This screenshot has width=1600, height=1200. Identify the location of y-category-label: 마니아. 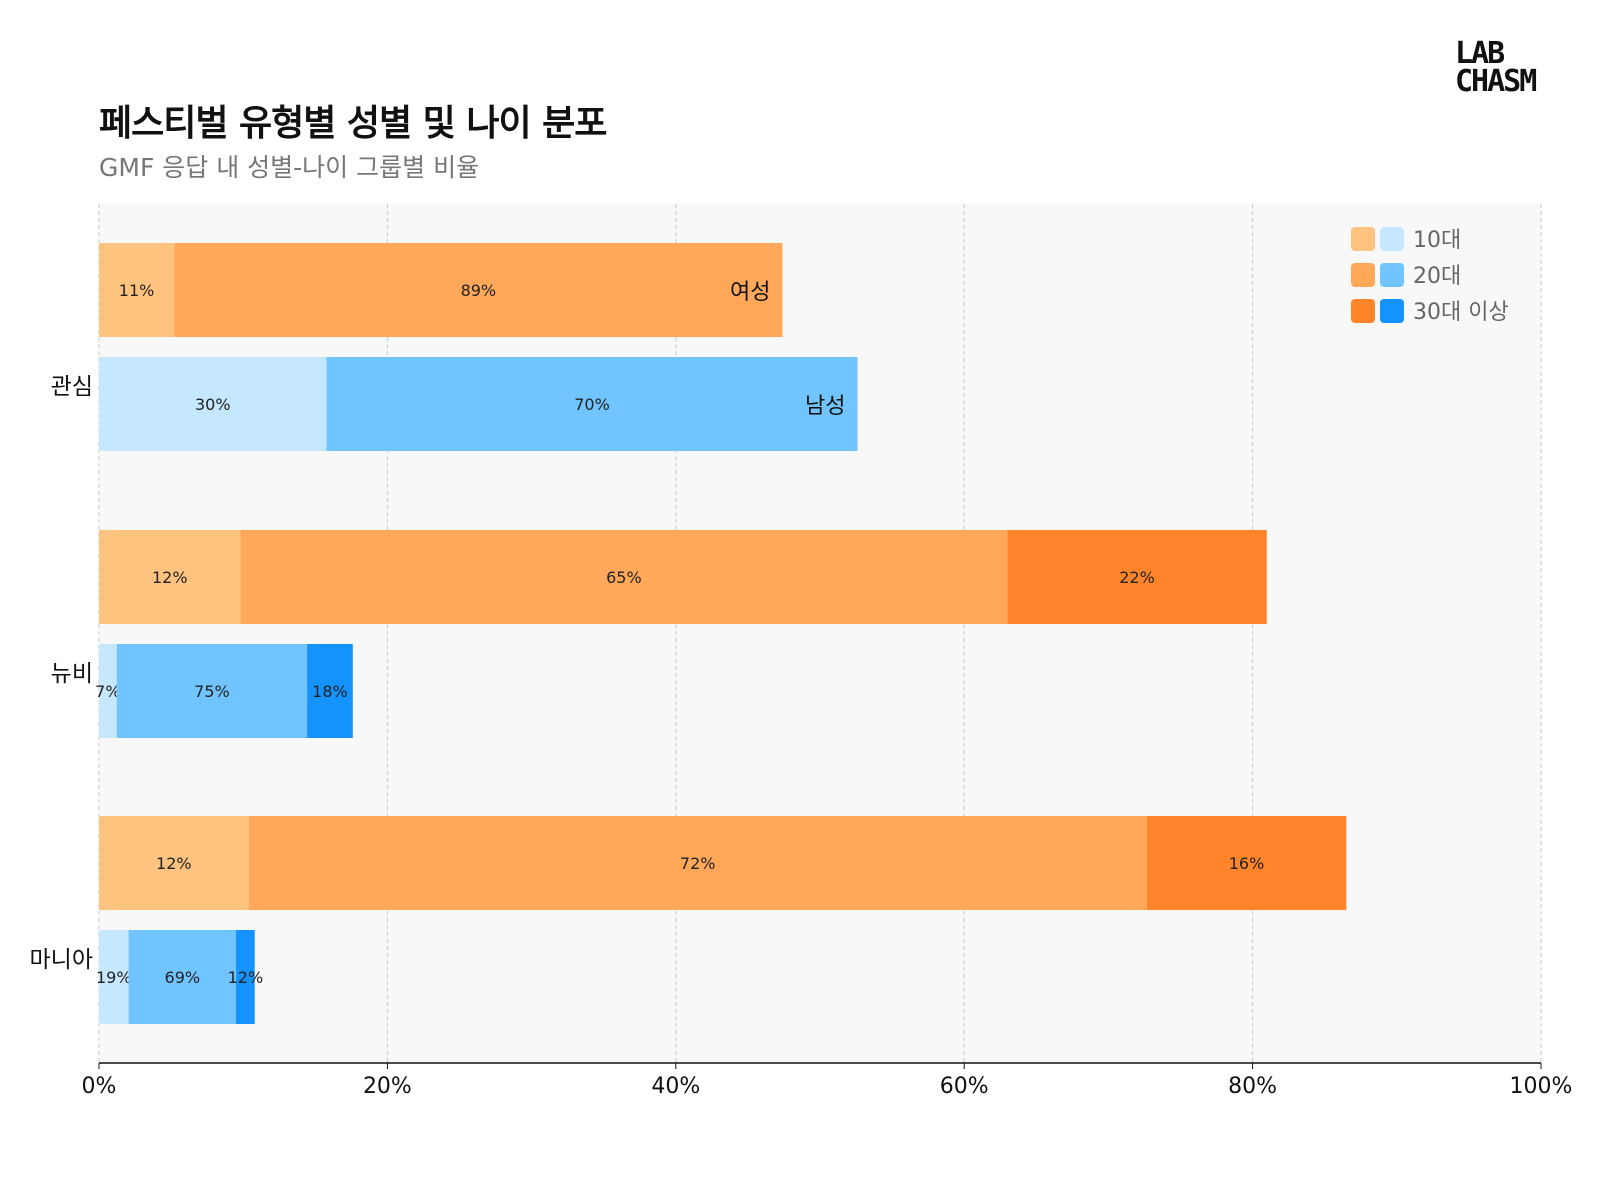
(61, 960).